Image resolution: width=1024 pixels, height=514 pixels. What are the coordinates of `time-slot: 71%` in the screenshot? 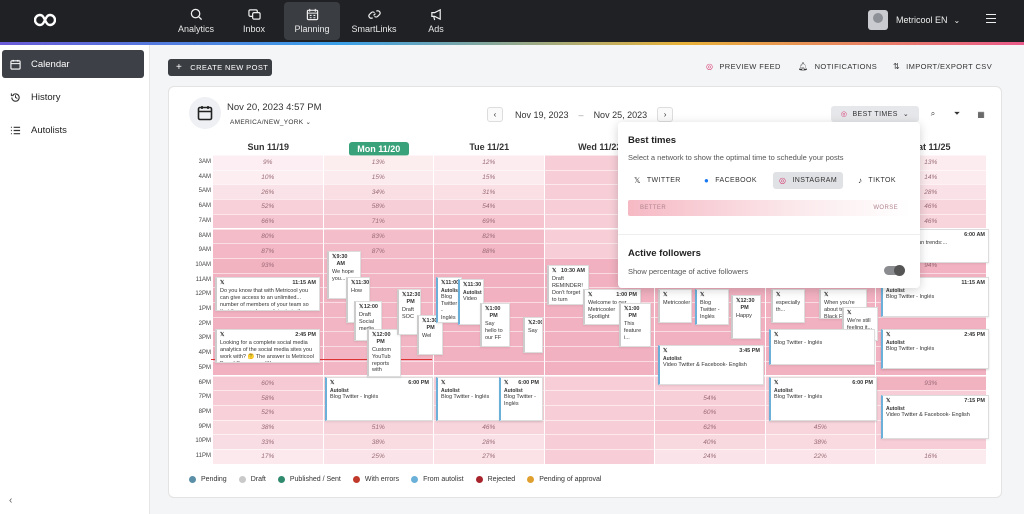 It's located at (378, 221).